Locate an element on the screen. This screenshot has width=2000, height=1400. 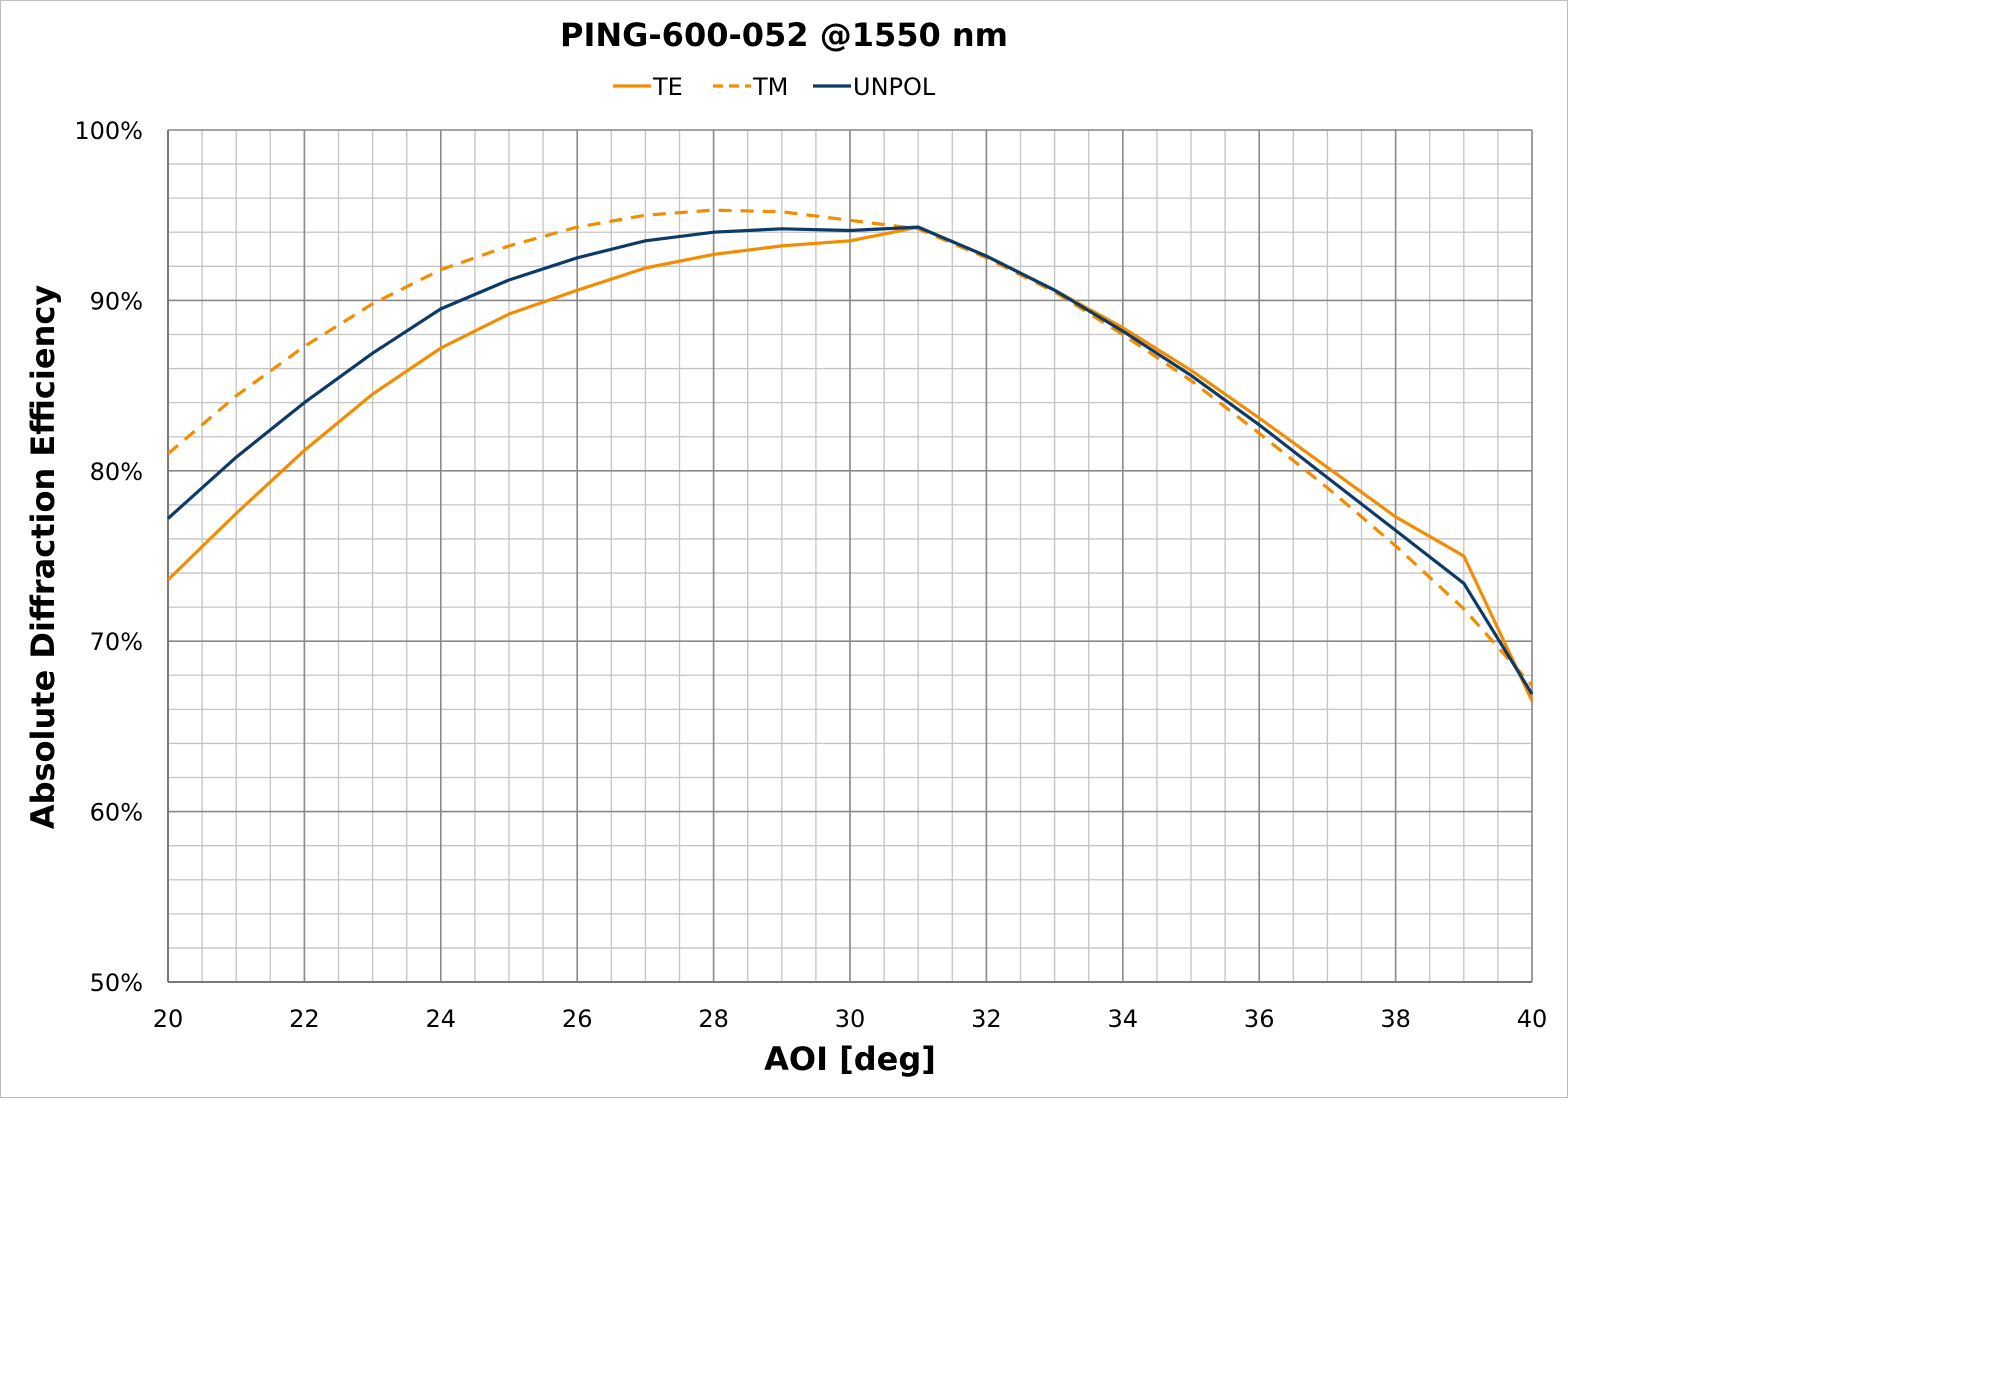
y-tick-label: 70% is located at coordinates (116, 642).